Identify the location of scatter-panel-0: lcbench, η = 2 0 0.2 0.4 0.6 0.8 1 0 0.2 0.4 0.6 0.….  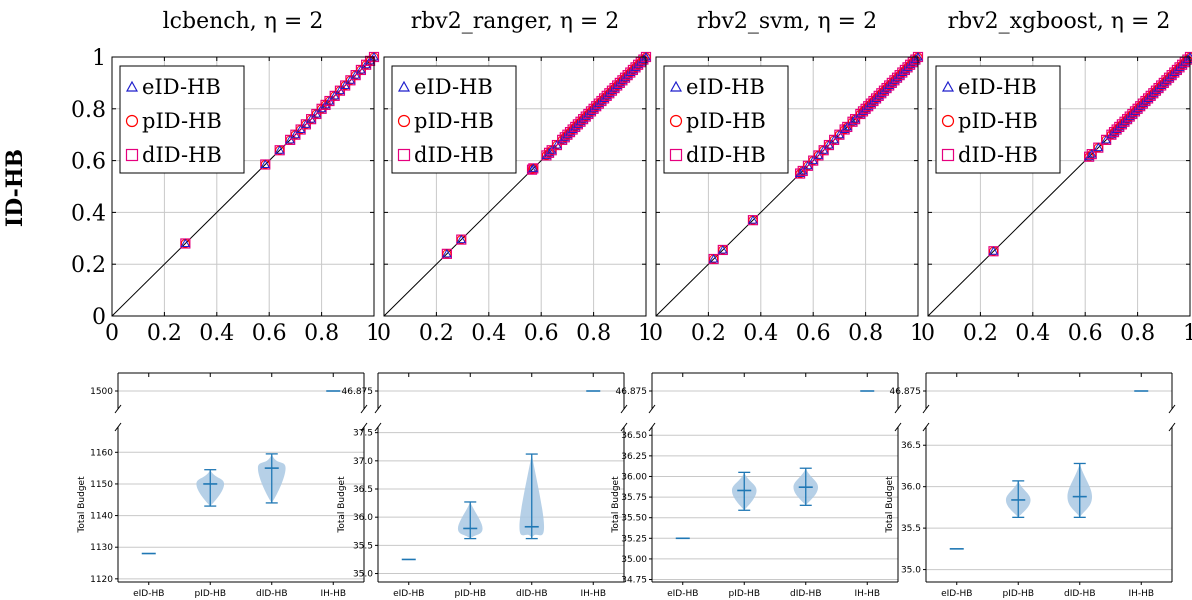
(225, 177).